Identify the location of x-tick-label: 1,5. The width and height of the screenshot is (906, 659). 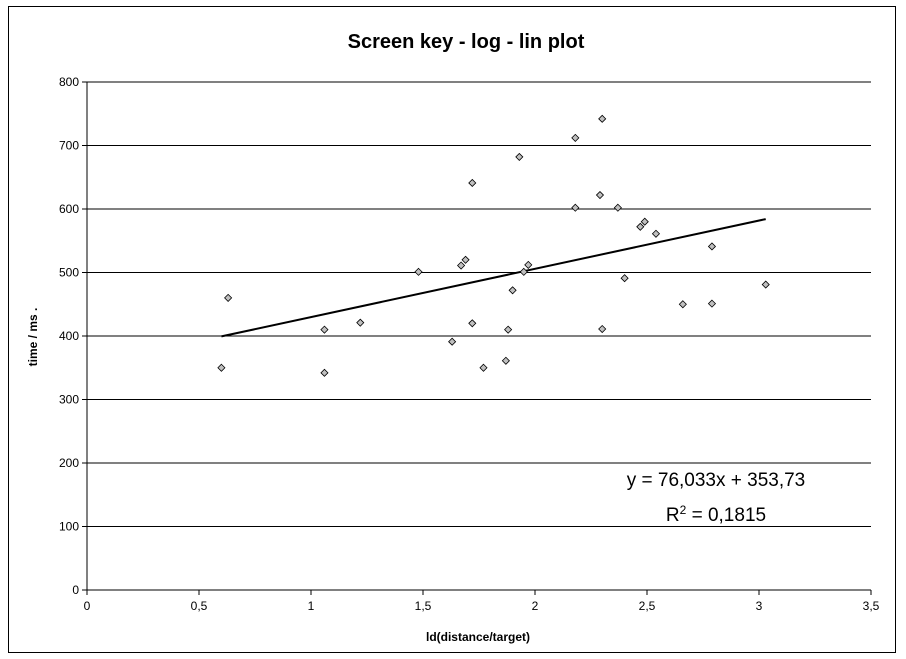
(423, 606).